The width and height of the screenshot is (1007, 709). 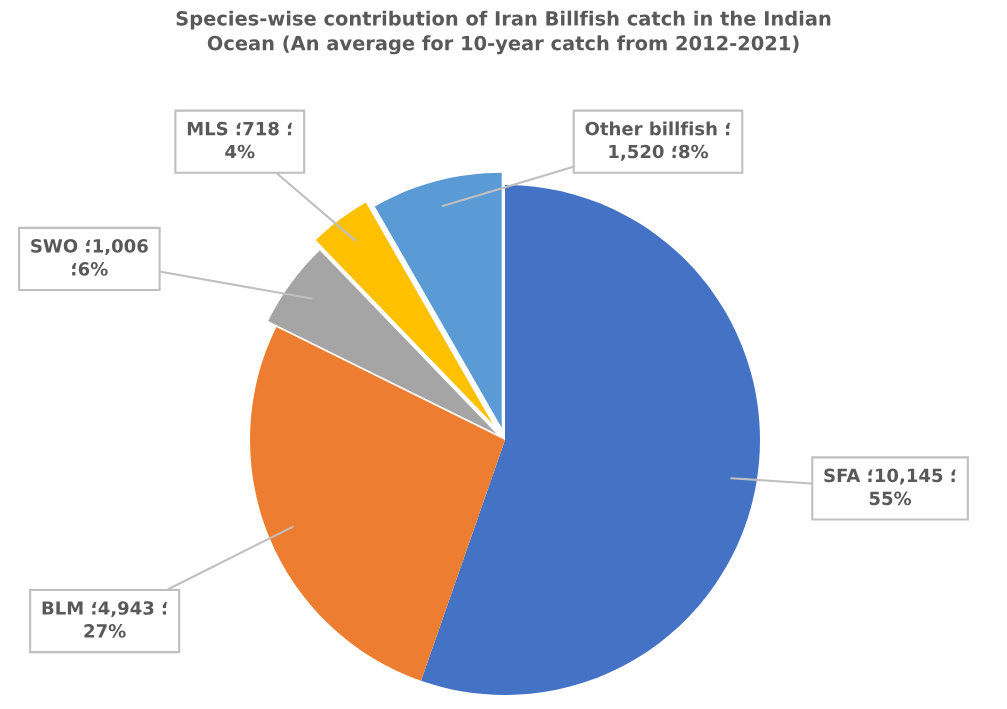 I want to click on slice-label: MLS ؛718 ؛ 4%, so click(x=239, y=140).